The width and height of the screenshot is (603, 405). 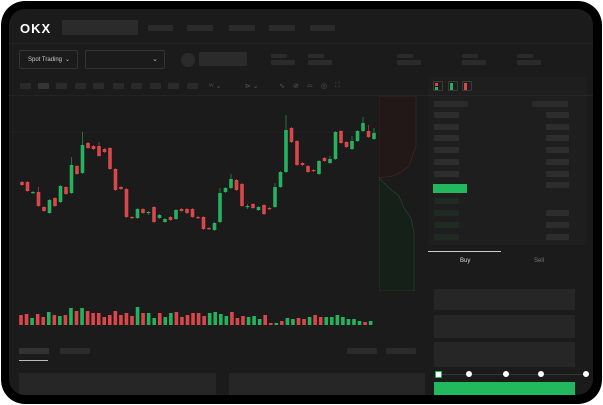 I want to click on spot-trading-select: Spot Trading ⌄, so click(x=48, y=59).